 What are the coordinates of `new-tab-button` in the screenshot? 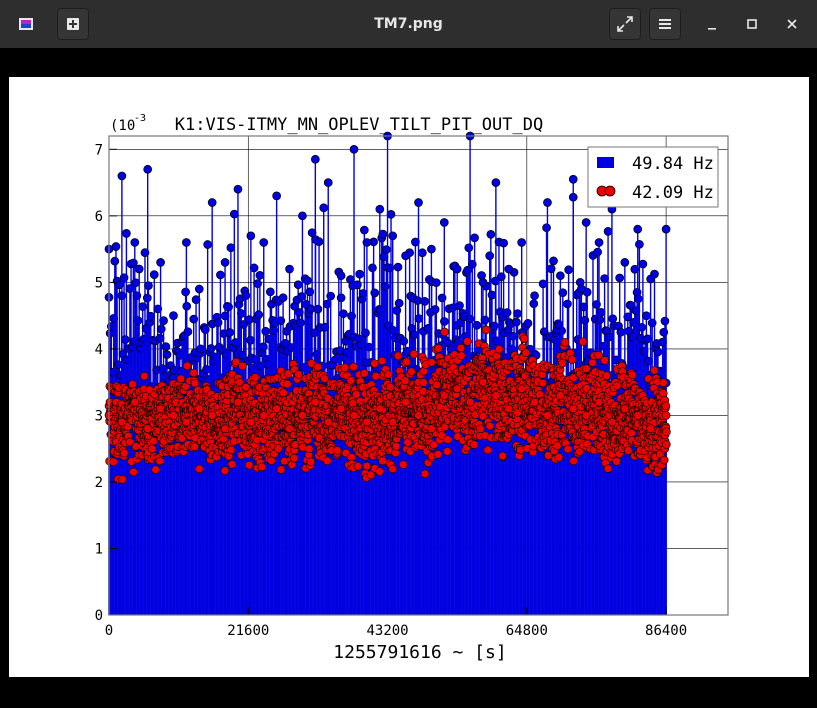 It's located at (73, 24).